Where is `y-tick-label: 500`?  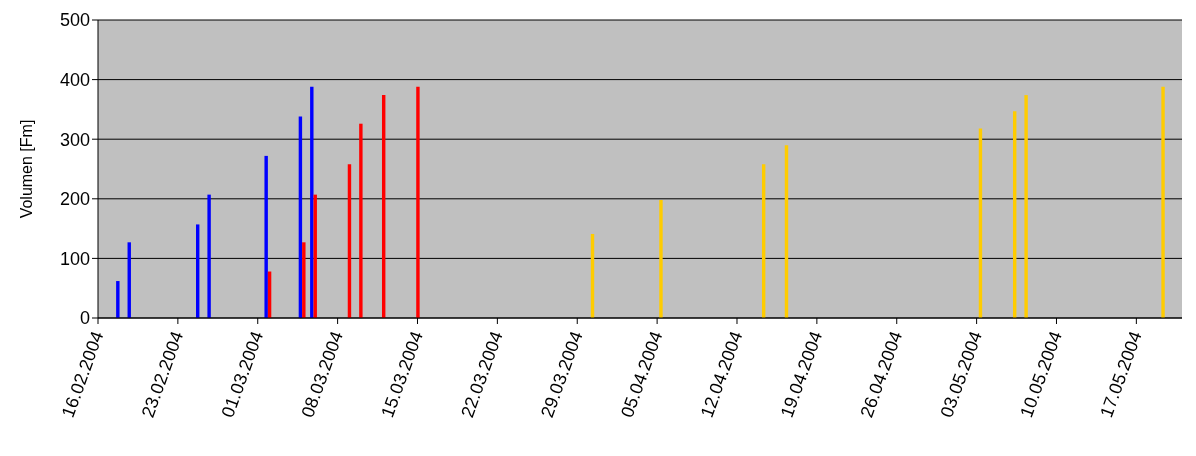
y-tick-label: 500 is located at coordinates (74, 20).